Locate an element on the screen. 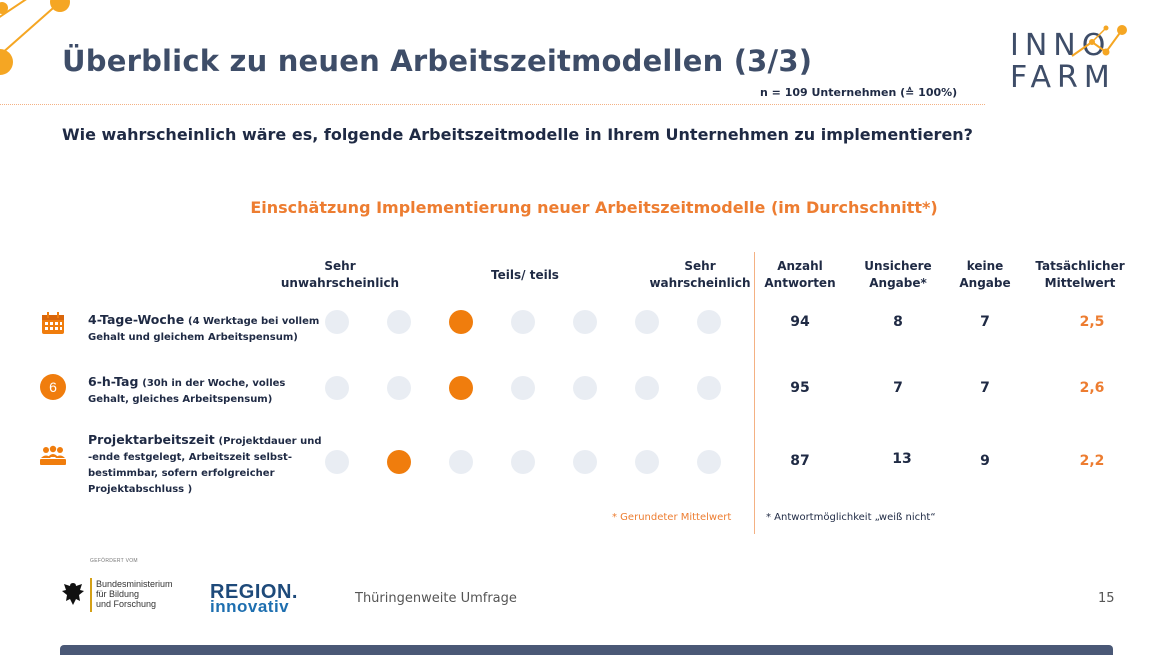  six-circle-icon: 6 is located at coordinates (53, 387).